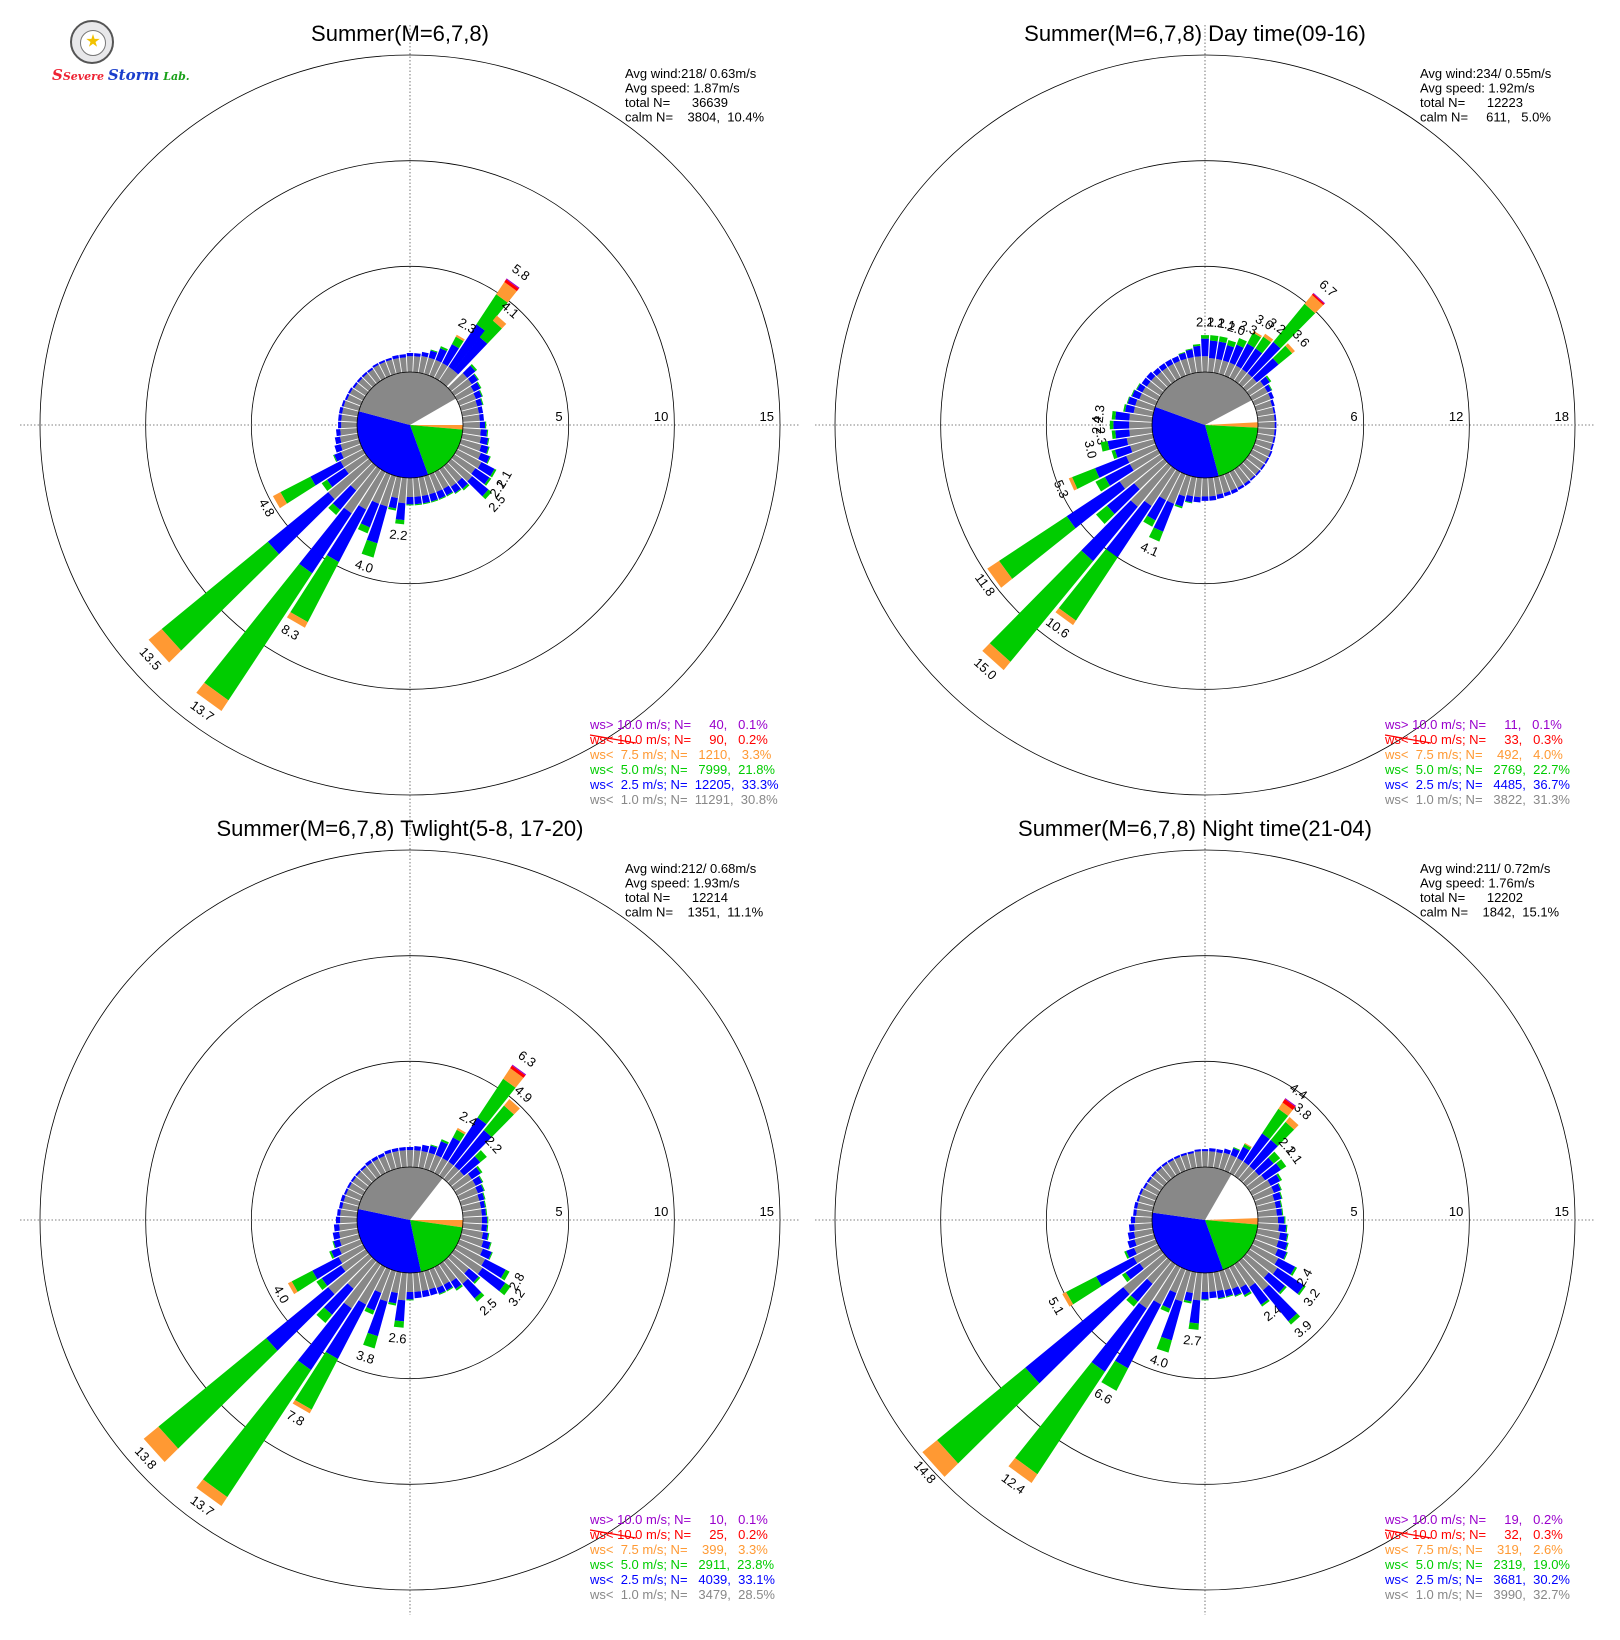  What do you see at coordinates (400, 33) in the screenshot?
I see `panel-title: Summer(M=6,7,8)` at bounding box center [400, 33].